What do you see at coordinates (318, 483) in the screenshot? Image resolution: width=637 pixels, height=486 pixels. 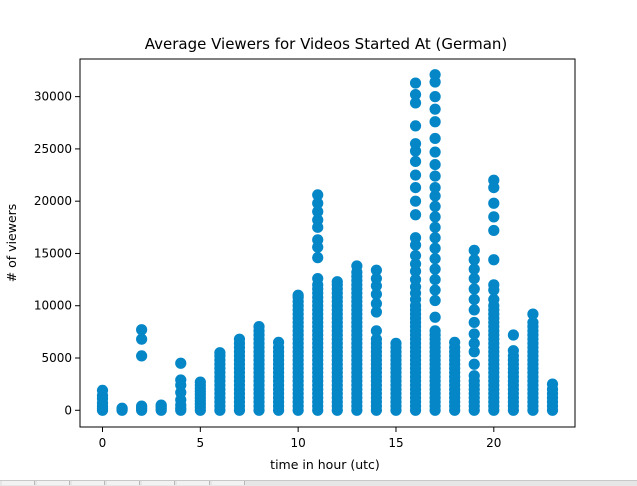 I see `taskbar-strip` at bounding box center [318, 483].